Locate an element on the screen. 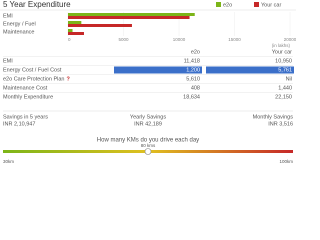 This screenshot has height=240, width=320. category-label: Maintenance is located at coordinates (19, 32).